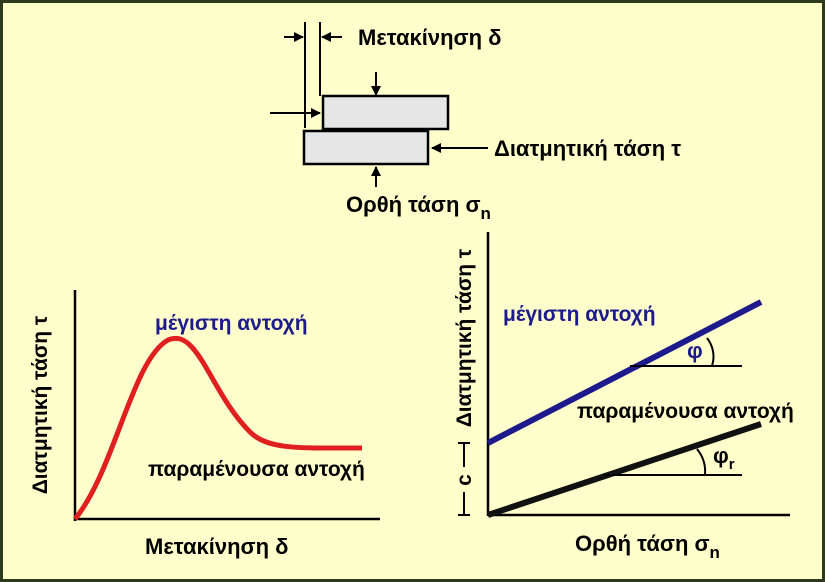 The height and width of the screenshot is (582, 825). What do you see at coordinates (695, 350) in the screenshot?
I see `phi-label: φ` at bounding box center [695, 350].